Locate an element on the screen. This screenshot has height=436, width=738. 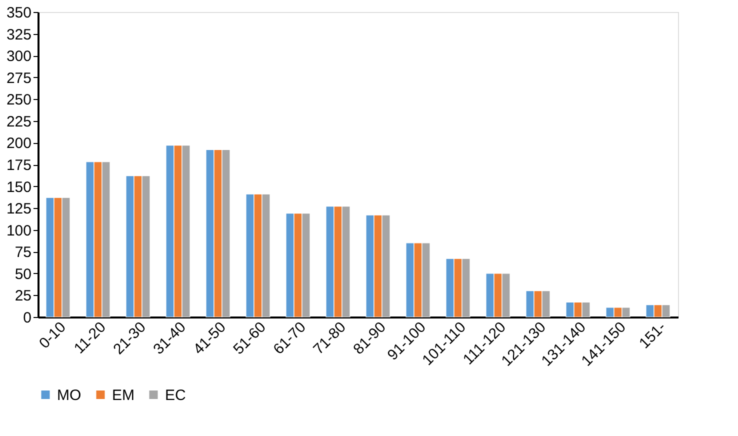
y-tick-label: 300 is located at coordinates (19, 57).